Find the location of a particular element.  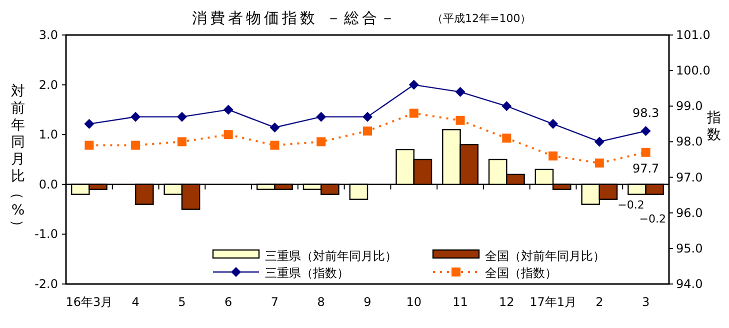

x-tick-label: 9 is located at coordinates (368, 302).